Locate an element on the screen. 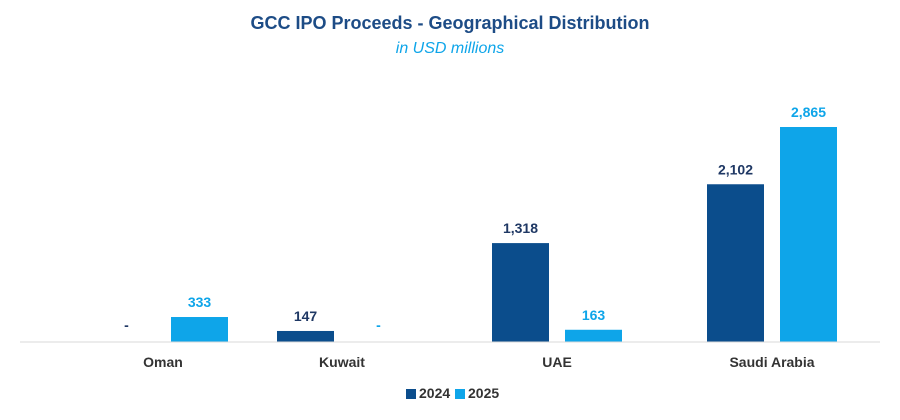 The width and height of the screenshot is (900, 420). legend-label-2025: 2025 is located at coordinates (483, 393).